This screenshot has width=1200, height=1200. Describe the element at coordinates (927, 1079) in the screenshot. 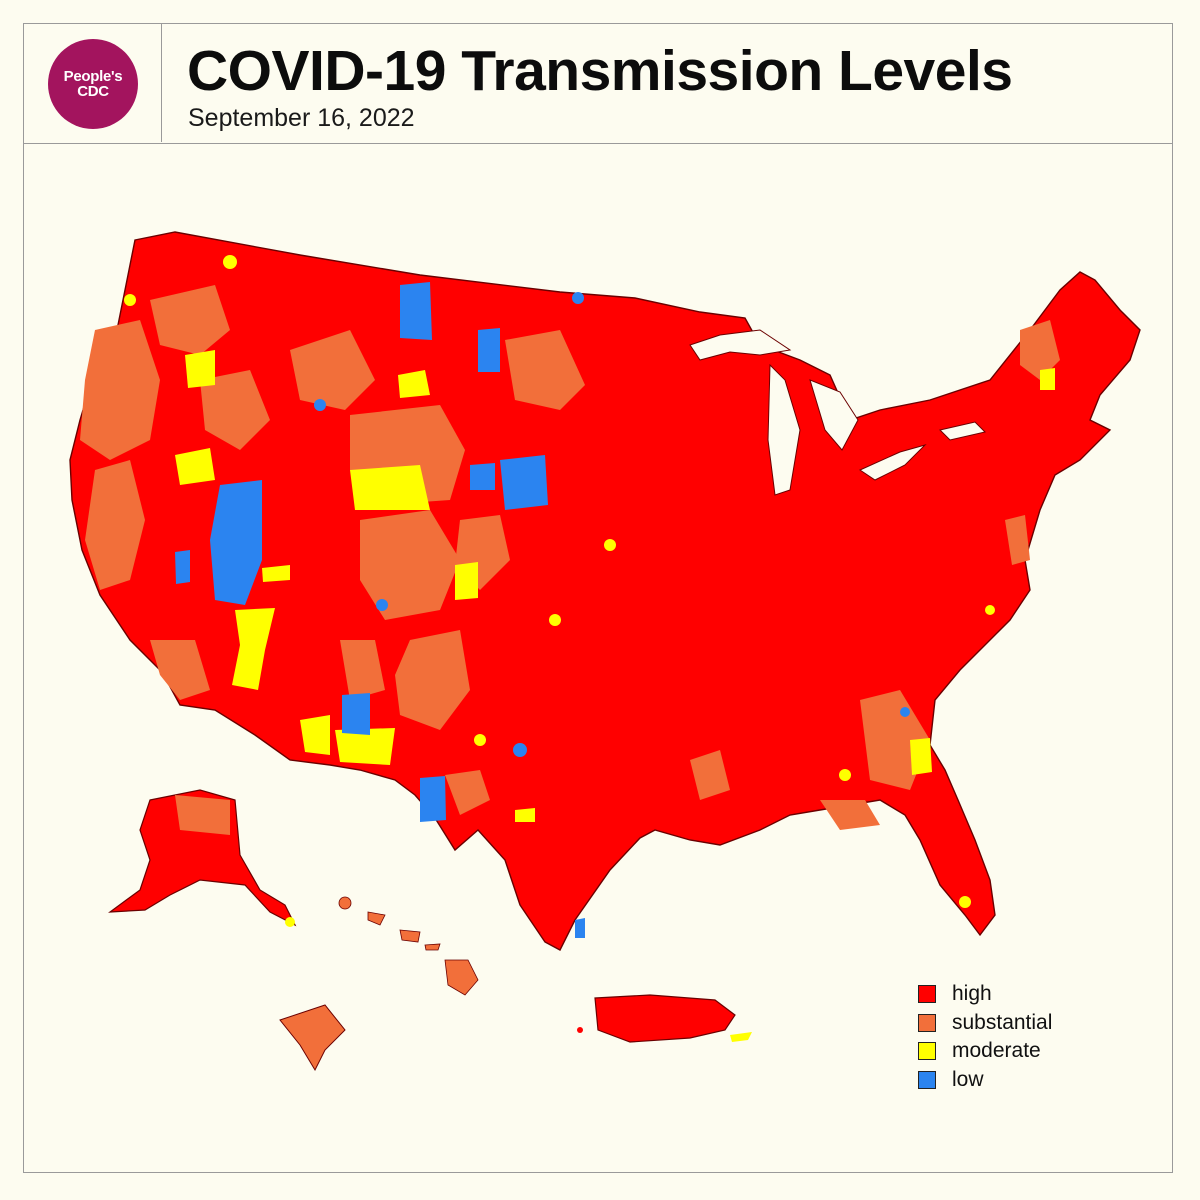

I see `legend-swatch-low` at that location.